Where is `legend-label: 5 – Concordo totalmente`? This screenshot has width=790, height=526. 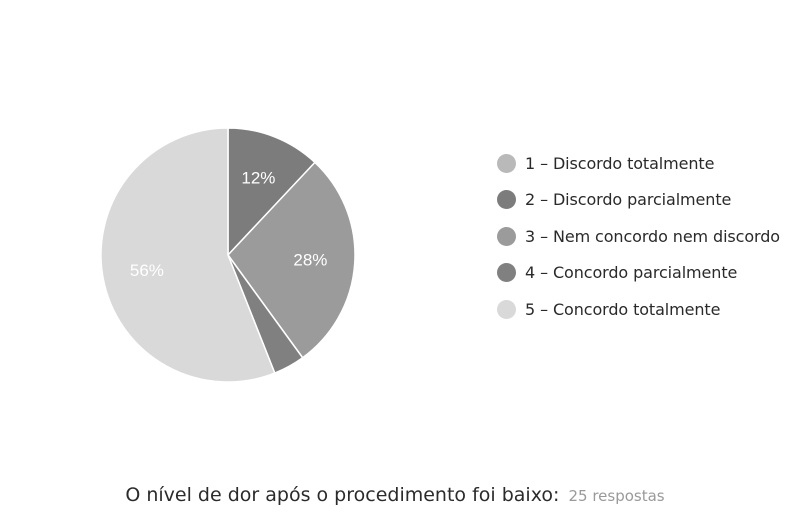
legend-label: 5 – Concordo totalmente is located at coordinates (623, 309).